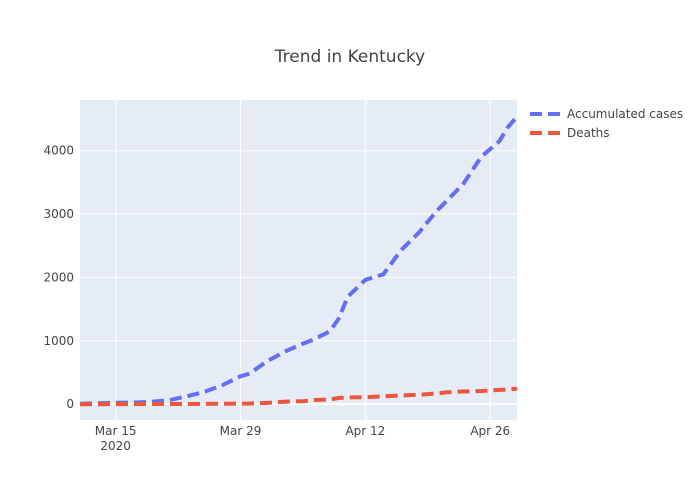 This screenshot has height=500, width=700. Describe the element at coordinates (349, 57) in the screenshot. I see `chart-title: Trend in Kentucky` at that location.